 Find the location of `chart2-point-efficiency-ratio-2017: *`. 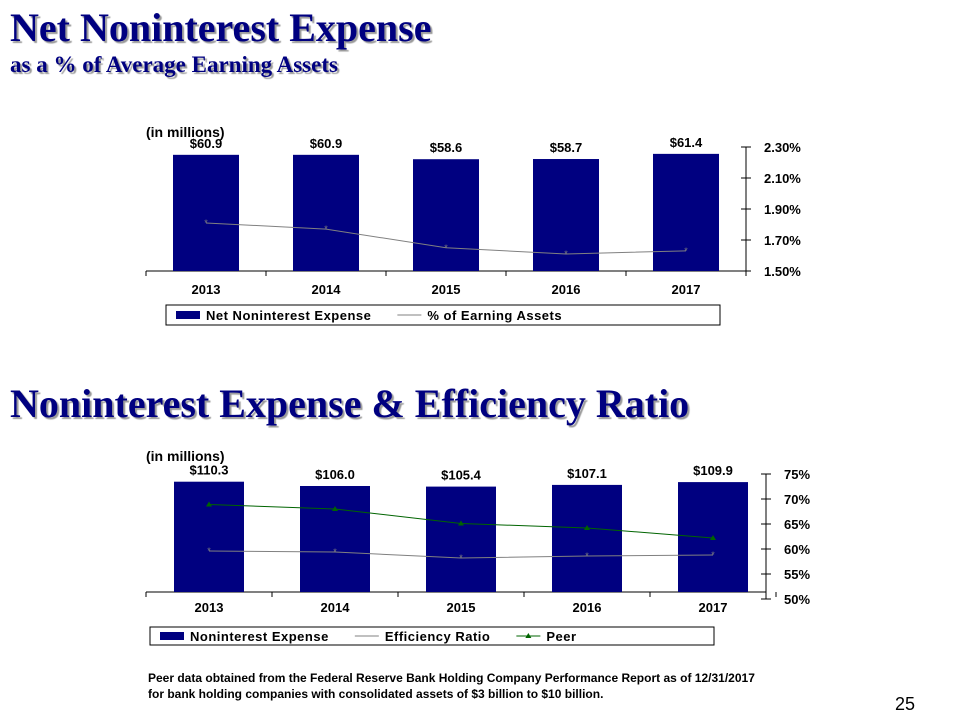

chart2-point-efficiency-ratio-2017: * is located at coordinates (713, 555).